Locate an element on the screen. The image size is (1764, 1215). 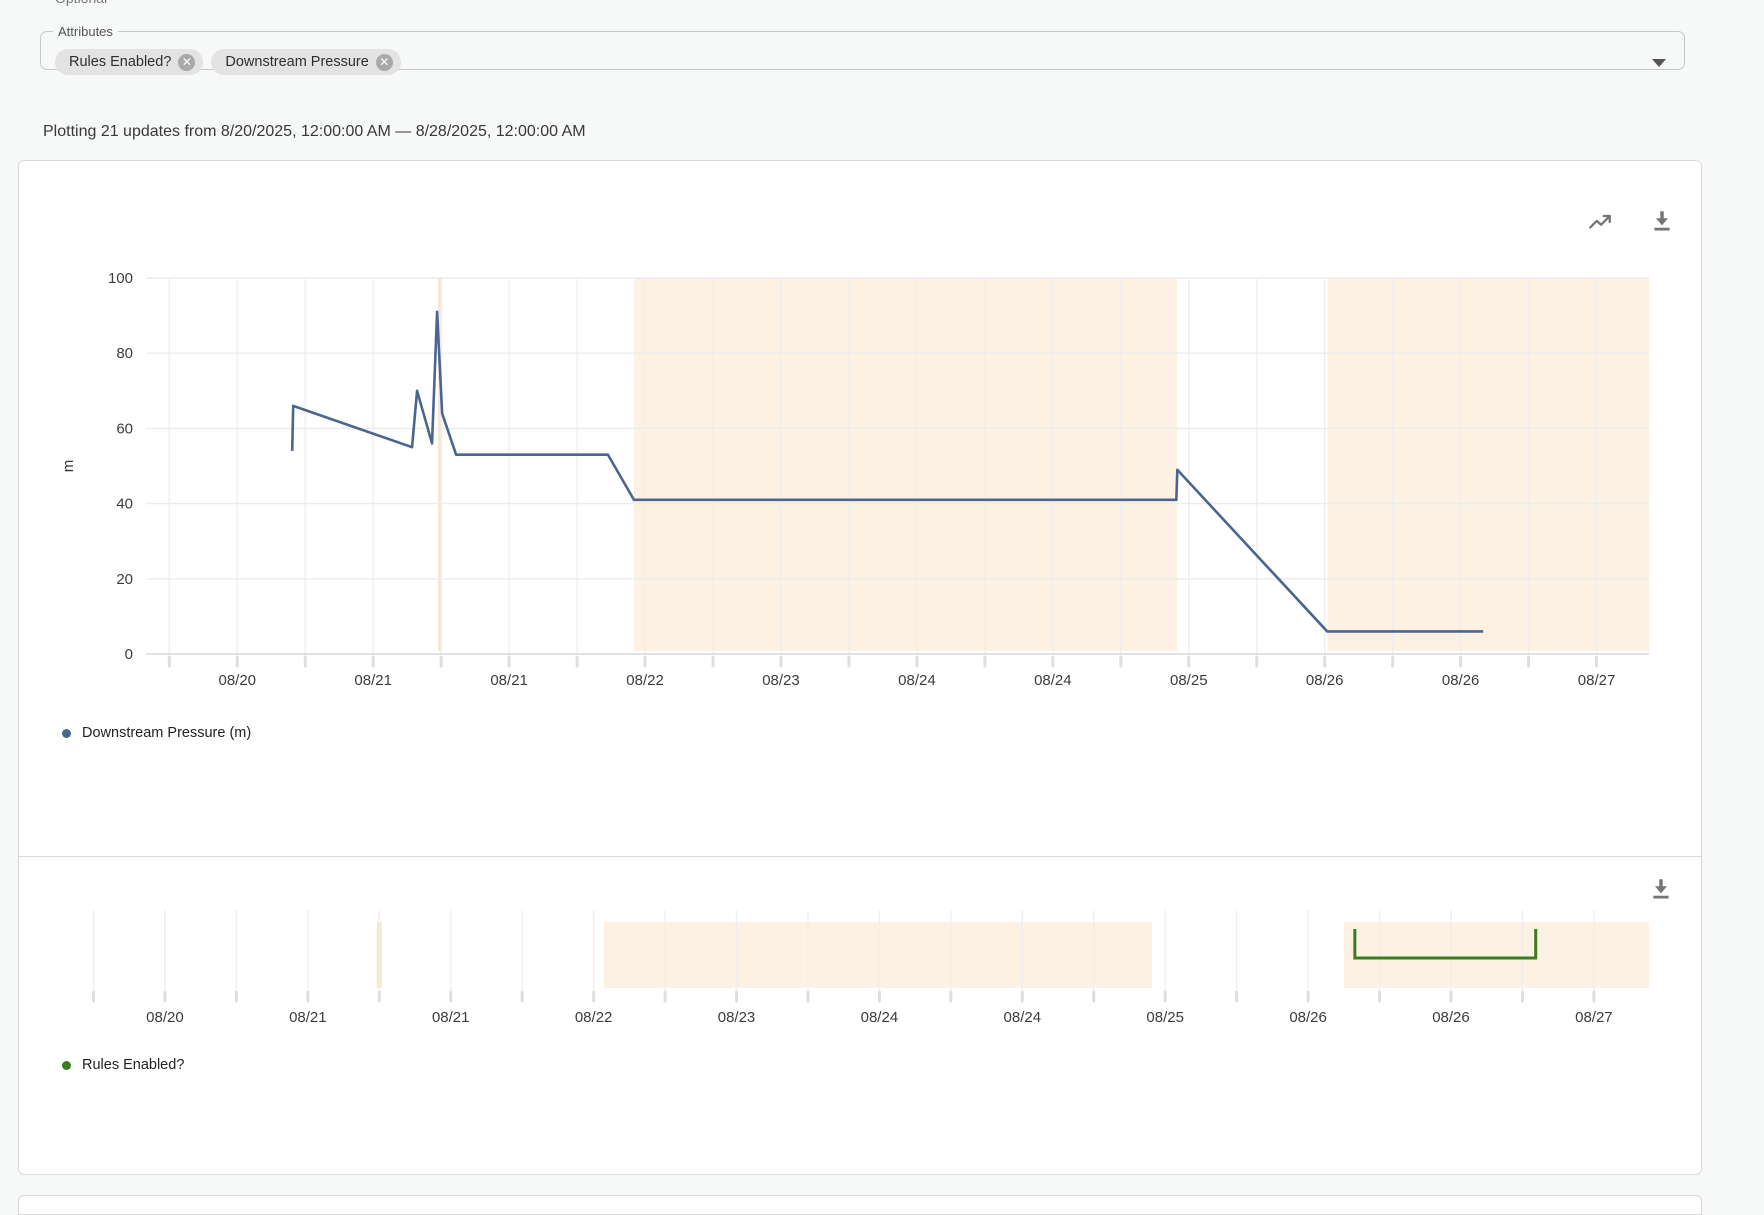
next-card-edge is located at coordinates (860, 1205).